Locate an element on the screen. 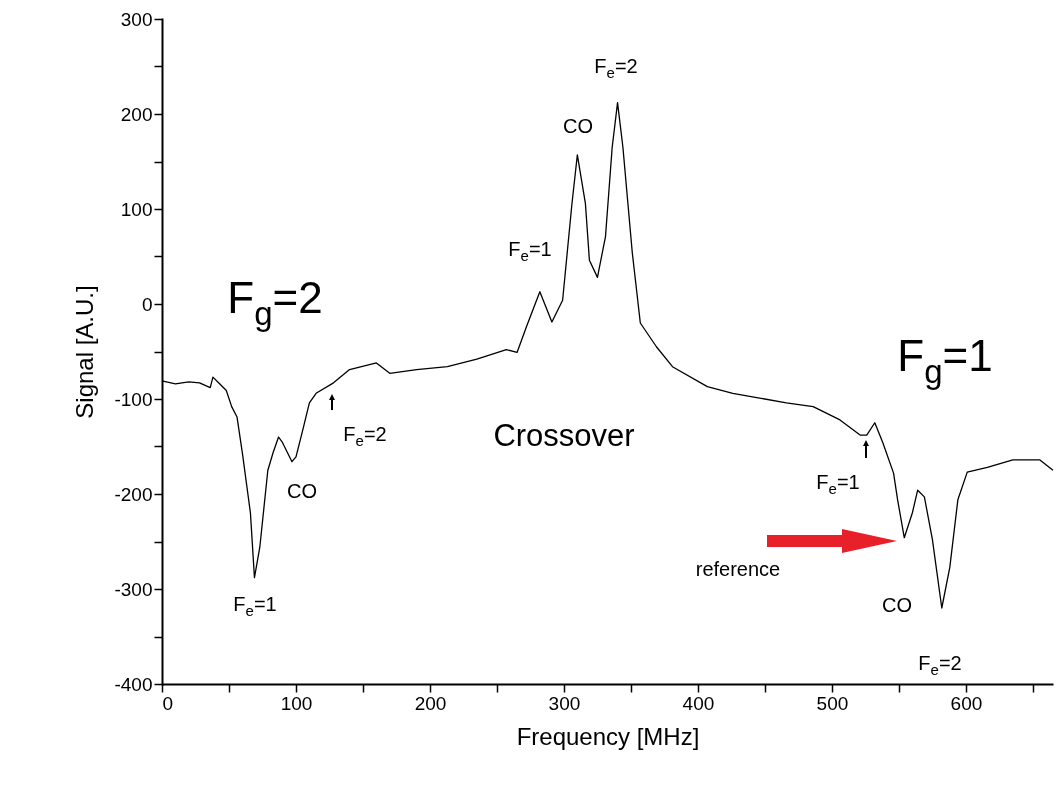 The image size is (1061, 792). y-tick-label: 200 is located at coordinates (136, 114).